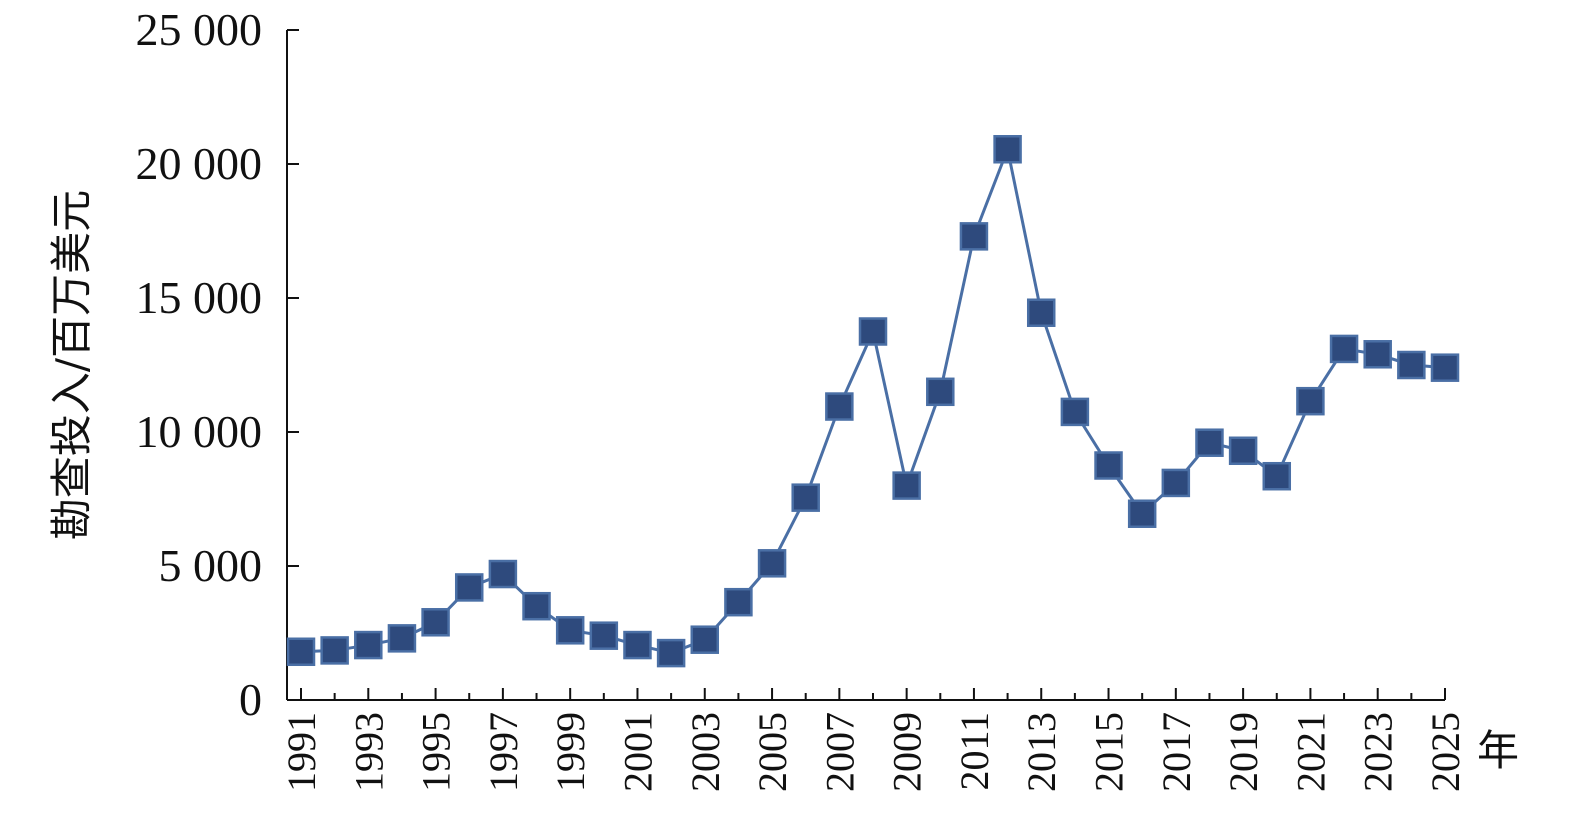  What do you see at coordinates (705, 752) in the screenshot?
I see `x-tick-label: 2003` at bounding box center [705, 752].